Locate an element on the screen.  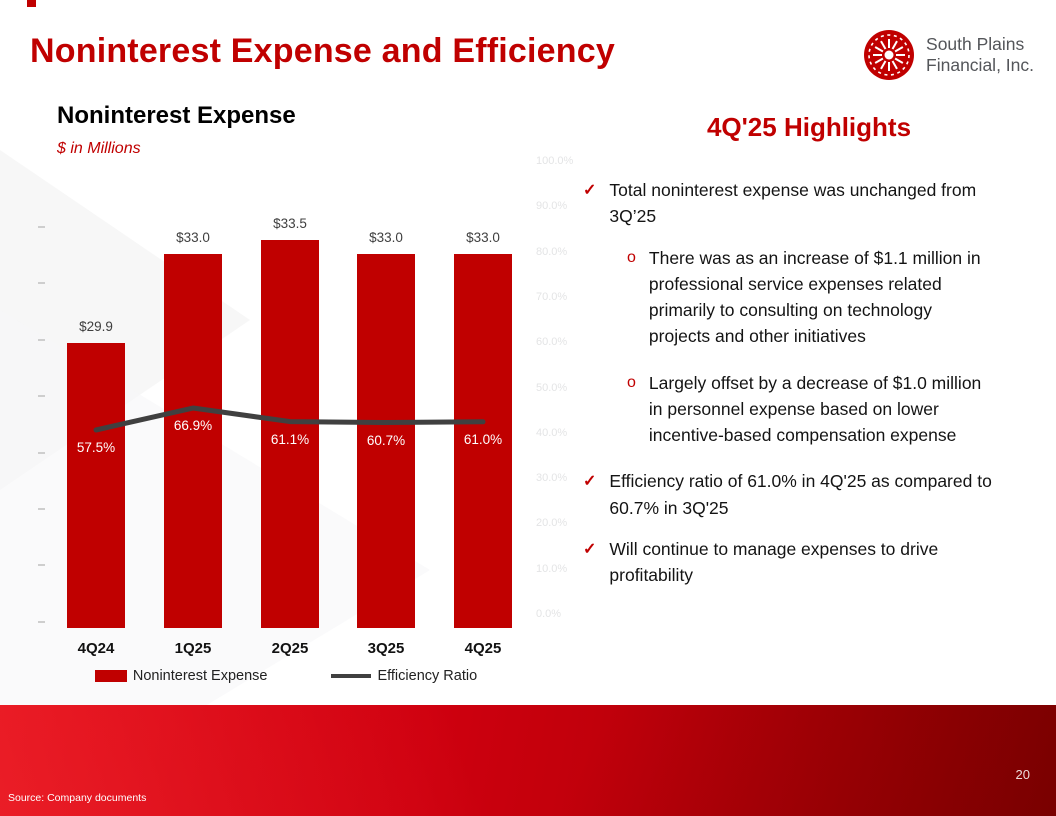
legend-item-noninterest-expense: Noninterest Expense is located at coordinates (181, 676).